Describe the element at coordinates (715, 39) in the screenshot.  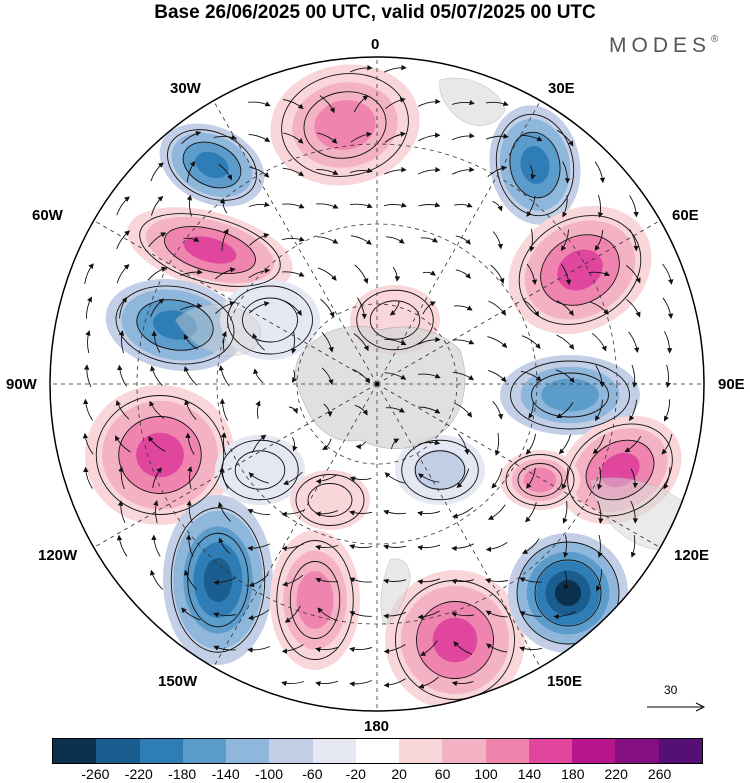
I see `registered-mark: ®` at that location.